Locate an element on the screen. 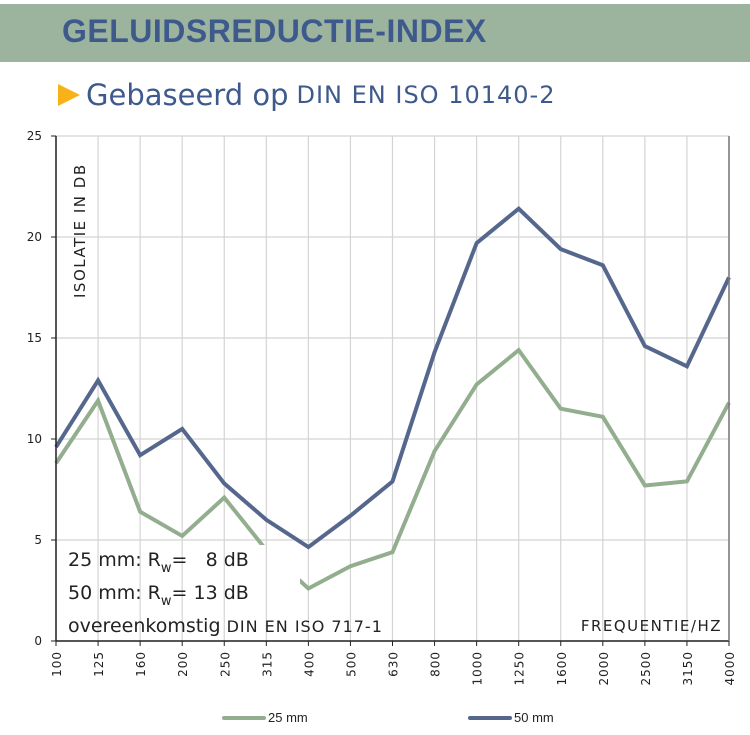 Image resolution: width=750 pixels, height=735 pixels. x-tick-label: 800 is located at coordinates (436, 664).